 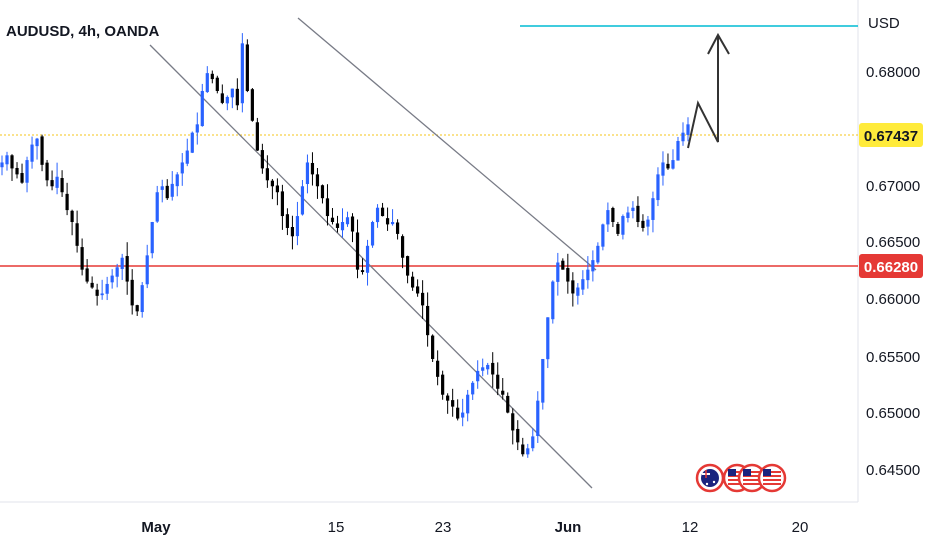 I want to click on currency-label: USD, so click(x=884, y=23).